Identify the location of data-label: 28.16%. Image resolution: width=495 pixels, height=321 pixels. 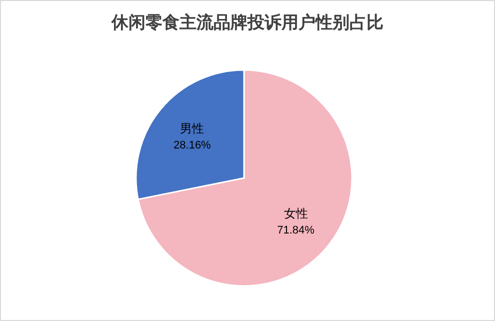
(193, 146).